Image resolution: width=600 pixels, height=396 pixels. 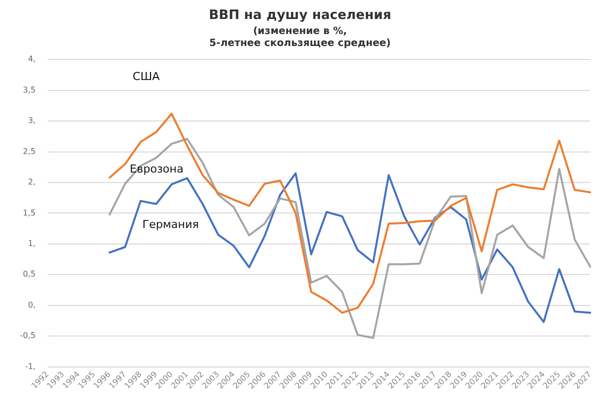 What do you see at coordinates (170, 224) in the screenshot?
I see `series-label: Германия` at bounding box center [170, 224].